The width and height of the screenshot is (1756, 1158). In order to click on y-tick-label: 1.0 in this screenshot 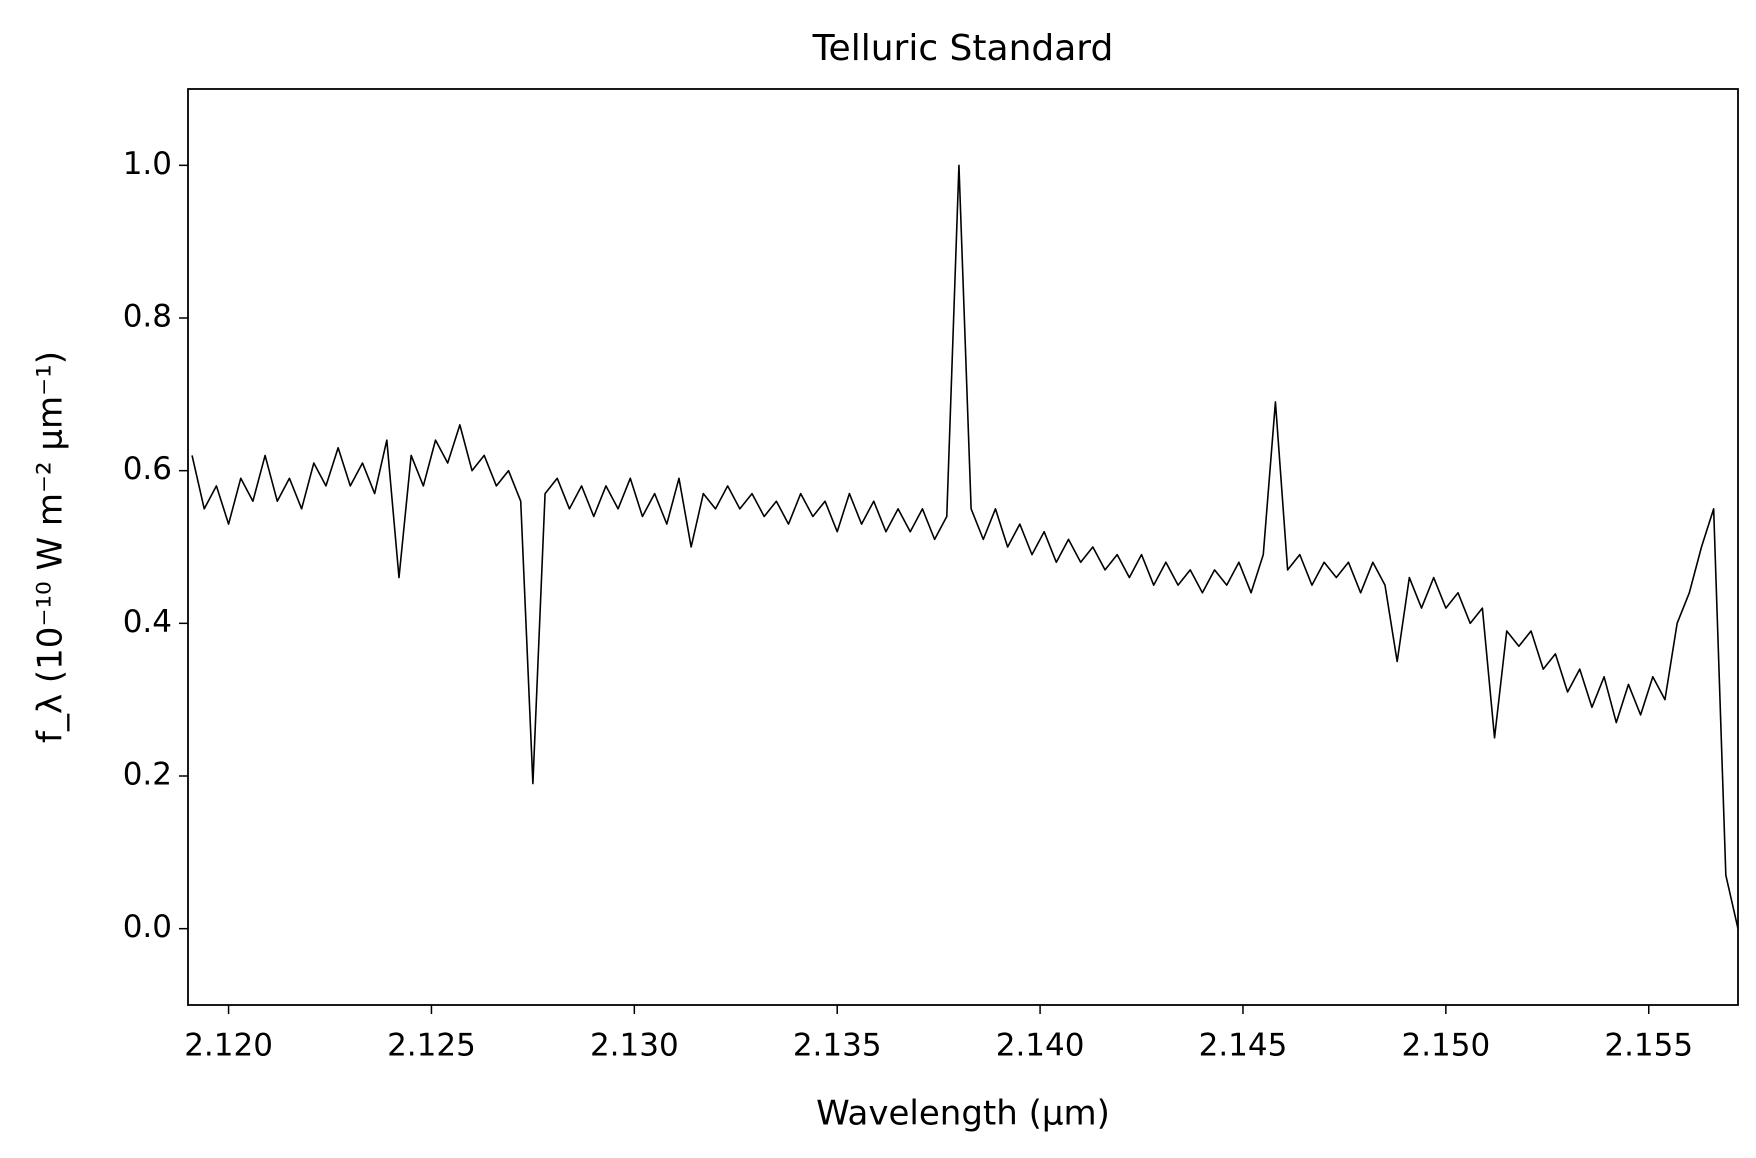, I will do `click(147, 164)`.